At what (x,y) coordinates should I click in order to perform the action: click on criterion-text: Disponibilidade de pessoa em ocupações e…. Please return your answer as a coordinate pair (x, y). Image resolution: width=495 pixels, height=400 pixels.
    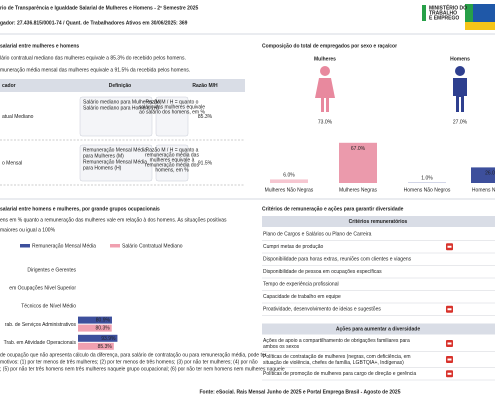
    Looking at the image, I should click on (322, 272).